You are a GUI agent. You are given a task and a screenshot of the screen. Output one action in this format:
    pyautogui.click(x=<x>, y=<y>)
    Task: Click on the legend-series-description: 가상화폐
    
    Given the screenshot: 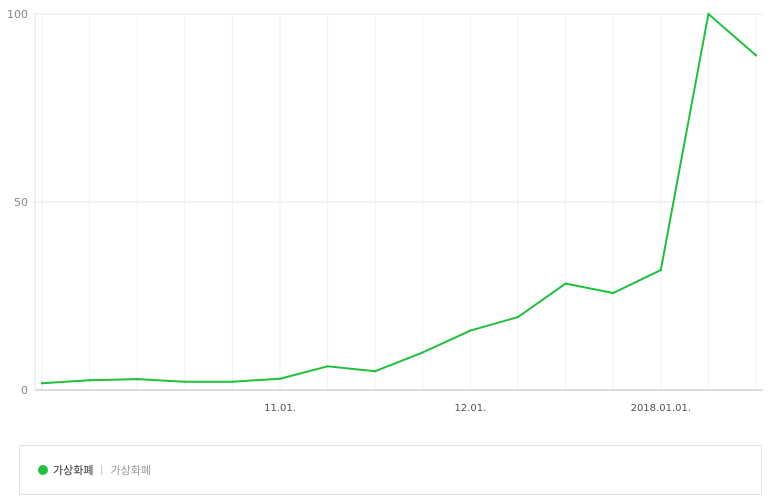 What is the action you would take?
    pyautogui.click(x=130, y=470)
    